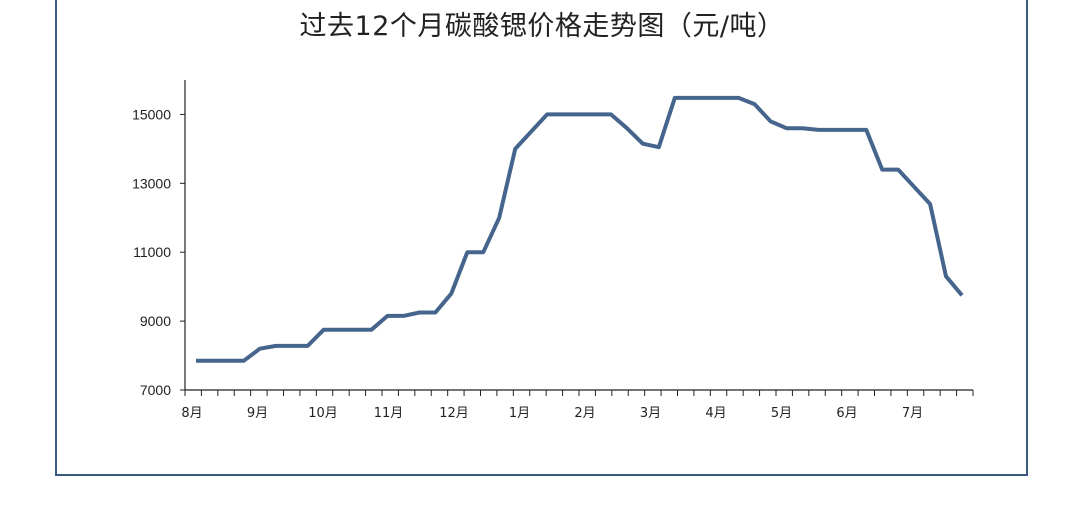 The height and width of the screenshot is (512, 1084). I want to click on y-axis-ticks: 7000 9000 11000 13000 15000, so click(158, 252).